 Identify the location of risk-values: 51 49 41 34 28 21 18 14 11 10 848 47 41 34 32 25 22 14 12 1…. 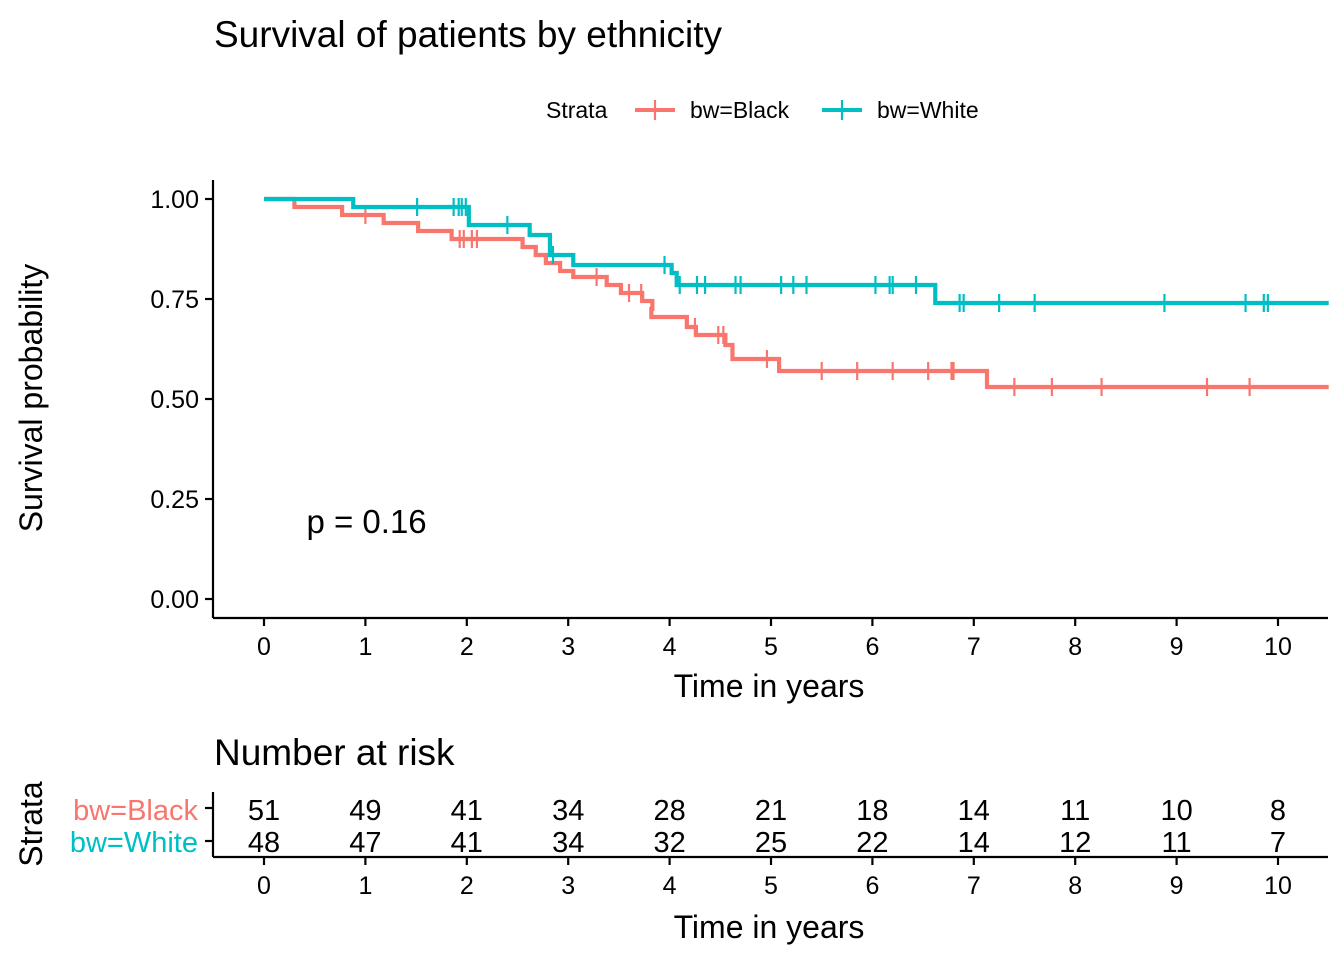
(767, 827).